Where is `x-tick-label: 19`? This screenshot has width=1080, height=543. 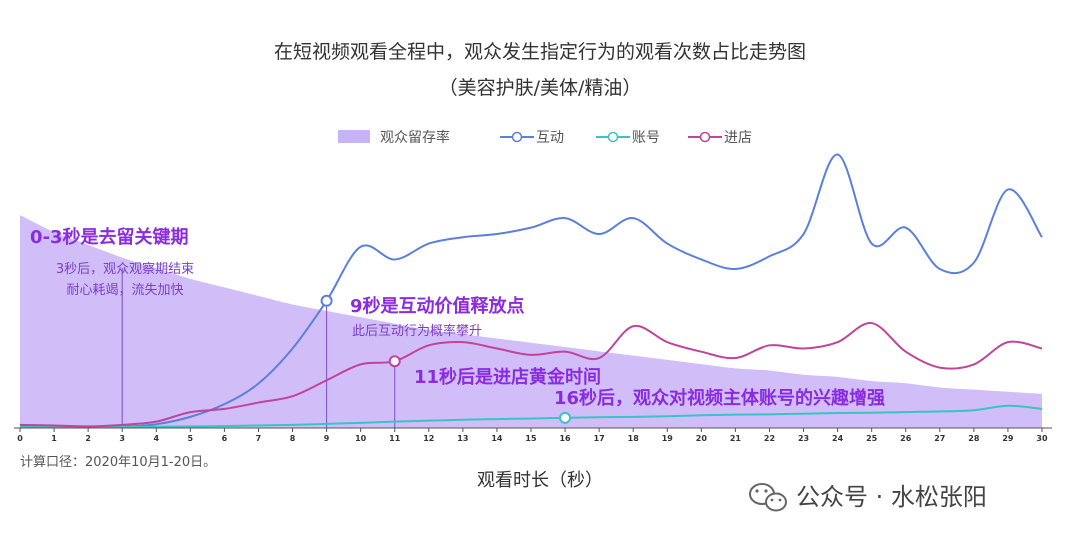 x-tick-label: 19 is located at coordinates (668, 438).